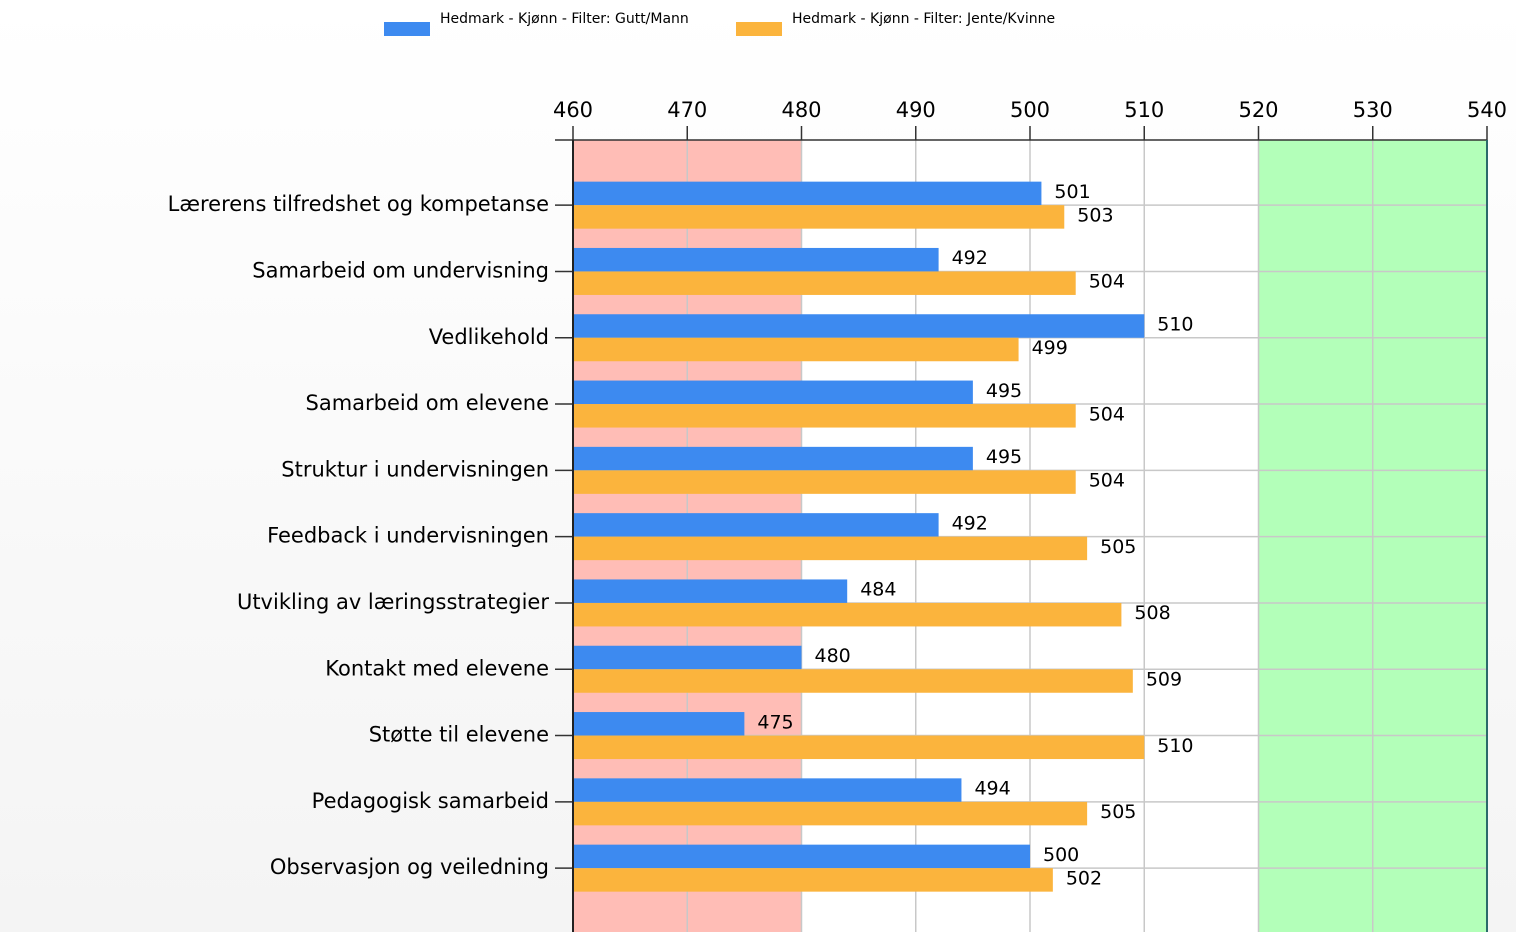 This screenshot has height=932, width=1516. Describe the element at coordinates (1095, 215) in the screenshot. I see `data-label: 503` at that location.